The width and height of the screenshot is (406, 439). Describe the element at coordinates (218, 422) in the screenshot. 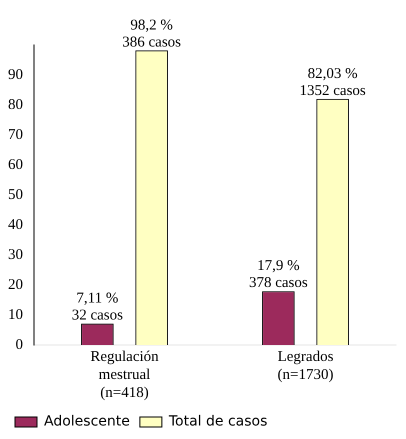

I see `legend-label: Total de casos` at that location.